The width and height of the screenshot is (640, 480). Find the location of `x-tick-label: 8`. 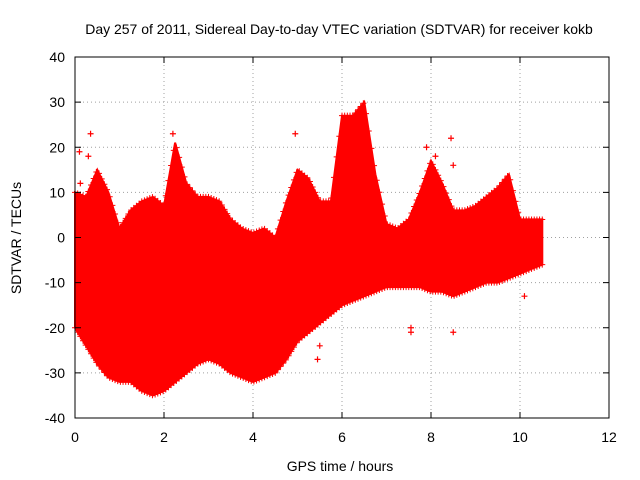

x-tick-label: 8 is located at coordinates (431, 437).